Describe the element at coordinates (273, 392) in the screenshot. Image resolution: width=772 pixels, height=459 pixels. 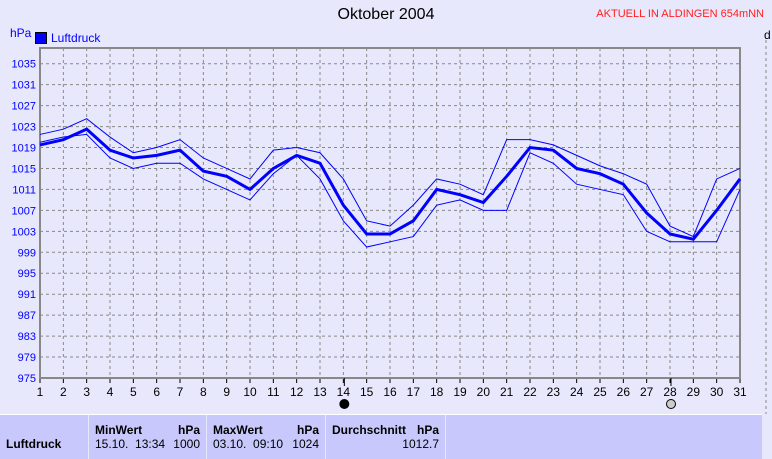
I see `x-tick-label: 11` at that location.